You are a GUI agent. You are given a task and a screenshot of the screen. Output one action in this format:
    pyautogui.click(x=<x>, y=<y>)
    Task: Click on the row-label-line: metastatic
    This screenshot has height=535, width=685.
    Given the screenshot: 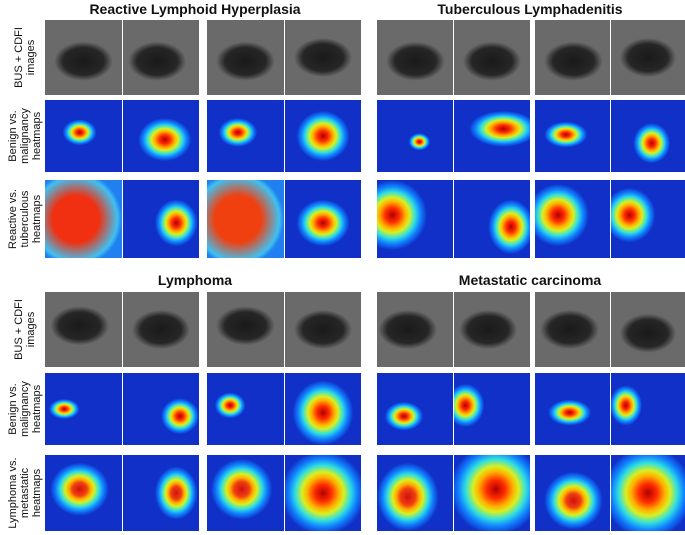 What is the action you would take?
    pyautogui.click(x=25, y=492)
    